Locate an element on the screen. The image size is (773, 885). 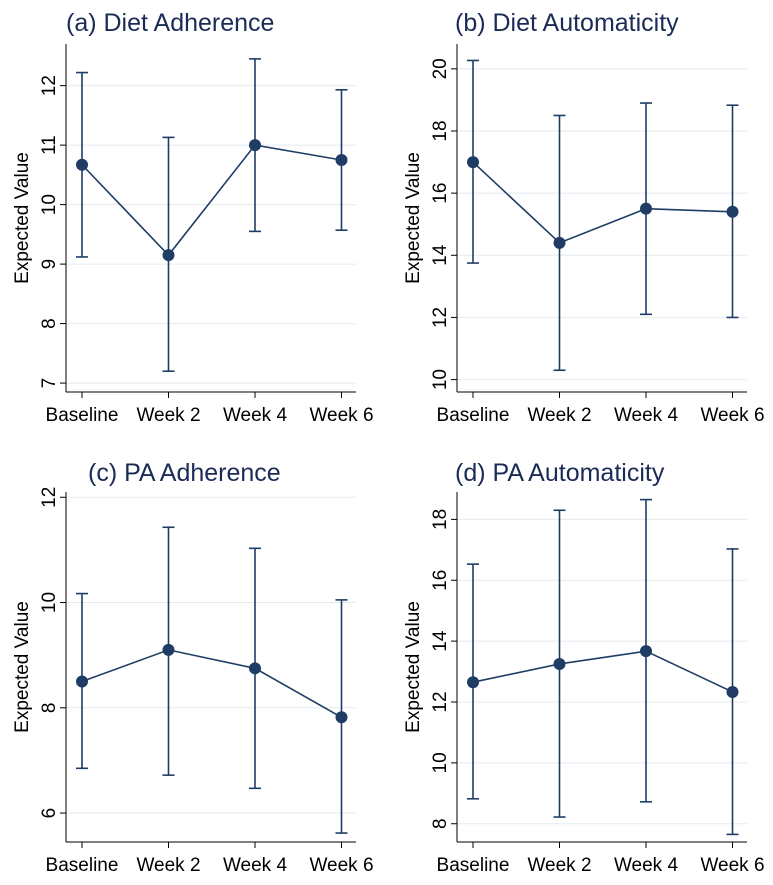
y-tick-label: 6 is located at coordinates (49, 813).